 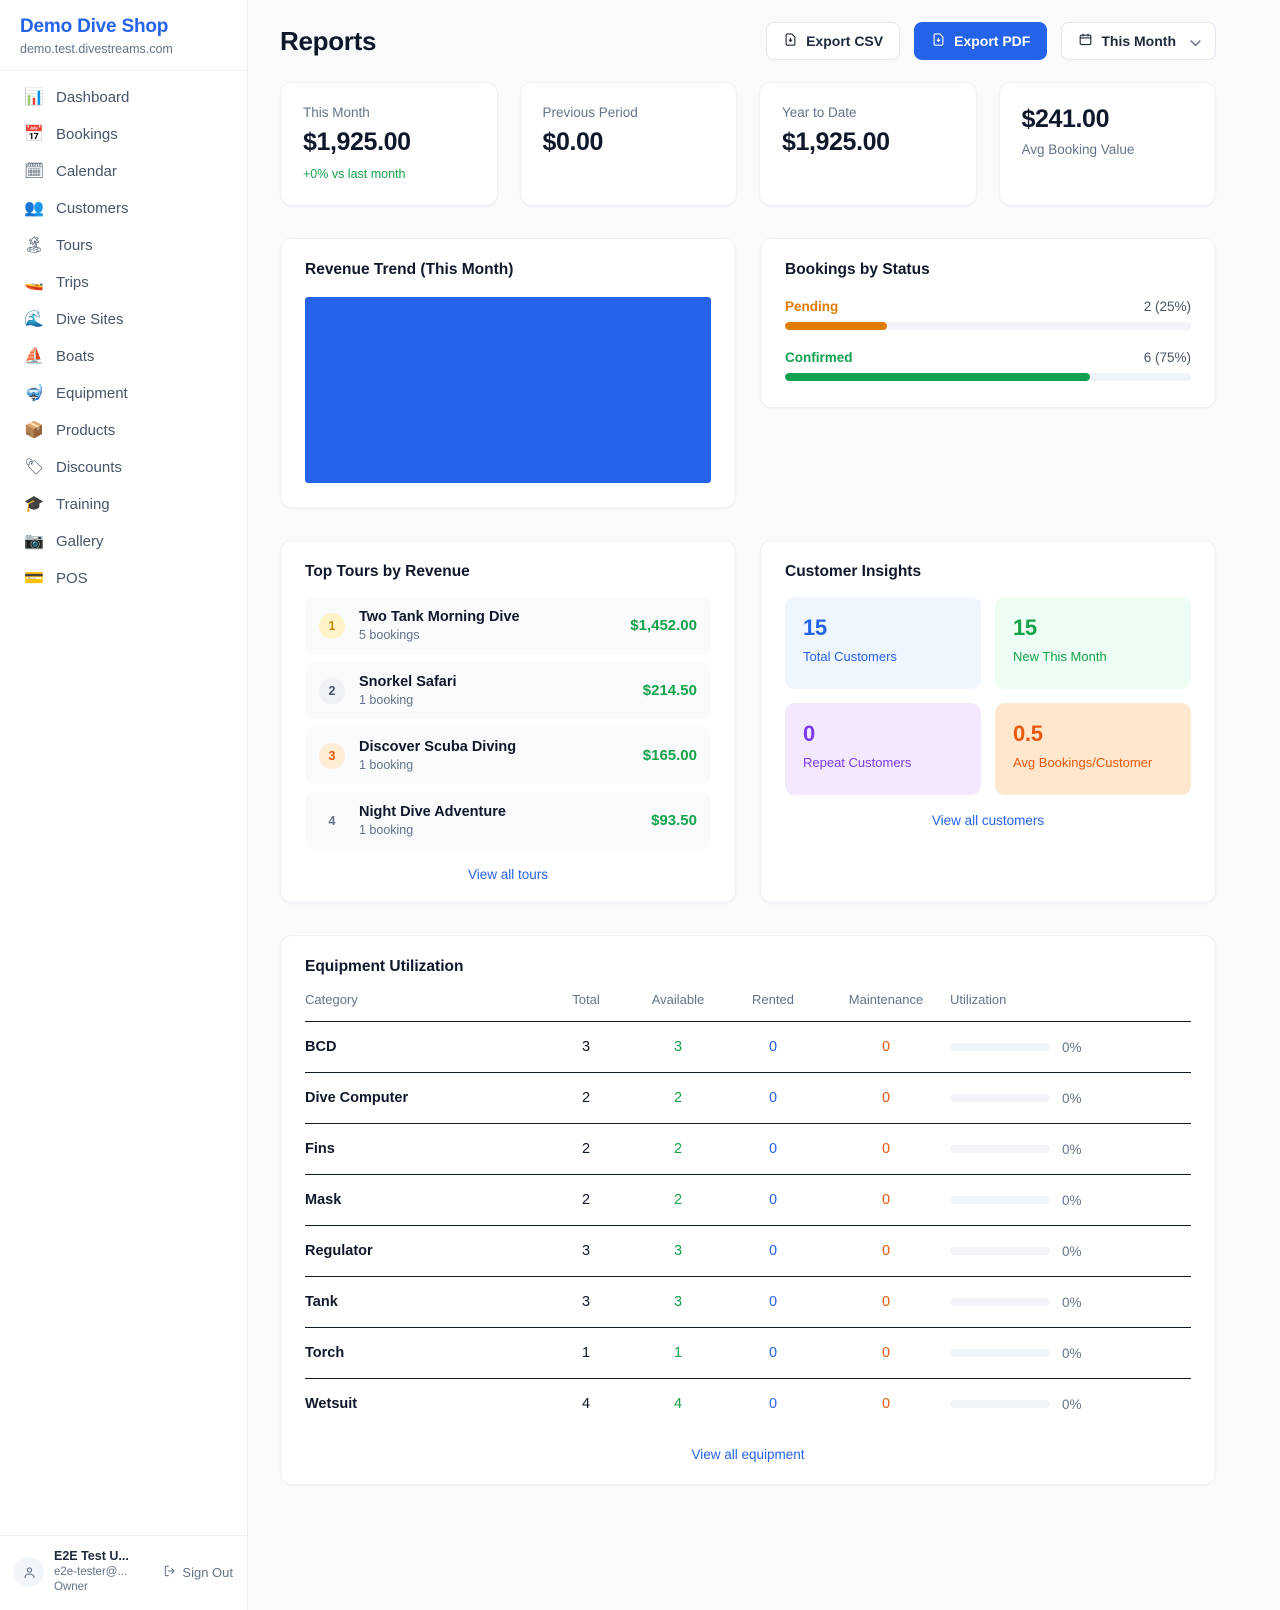 What do you see at coordinates (586, 1302) in the screenshot?
I see `equipment-total: 3` at bounding box center [586, 1302].